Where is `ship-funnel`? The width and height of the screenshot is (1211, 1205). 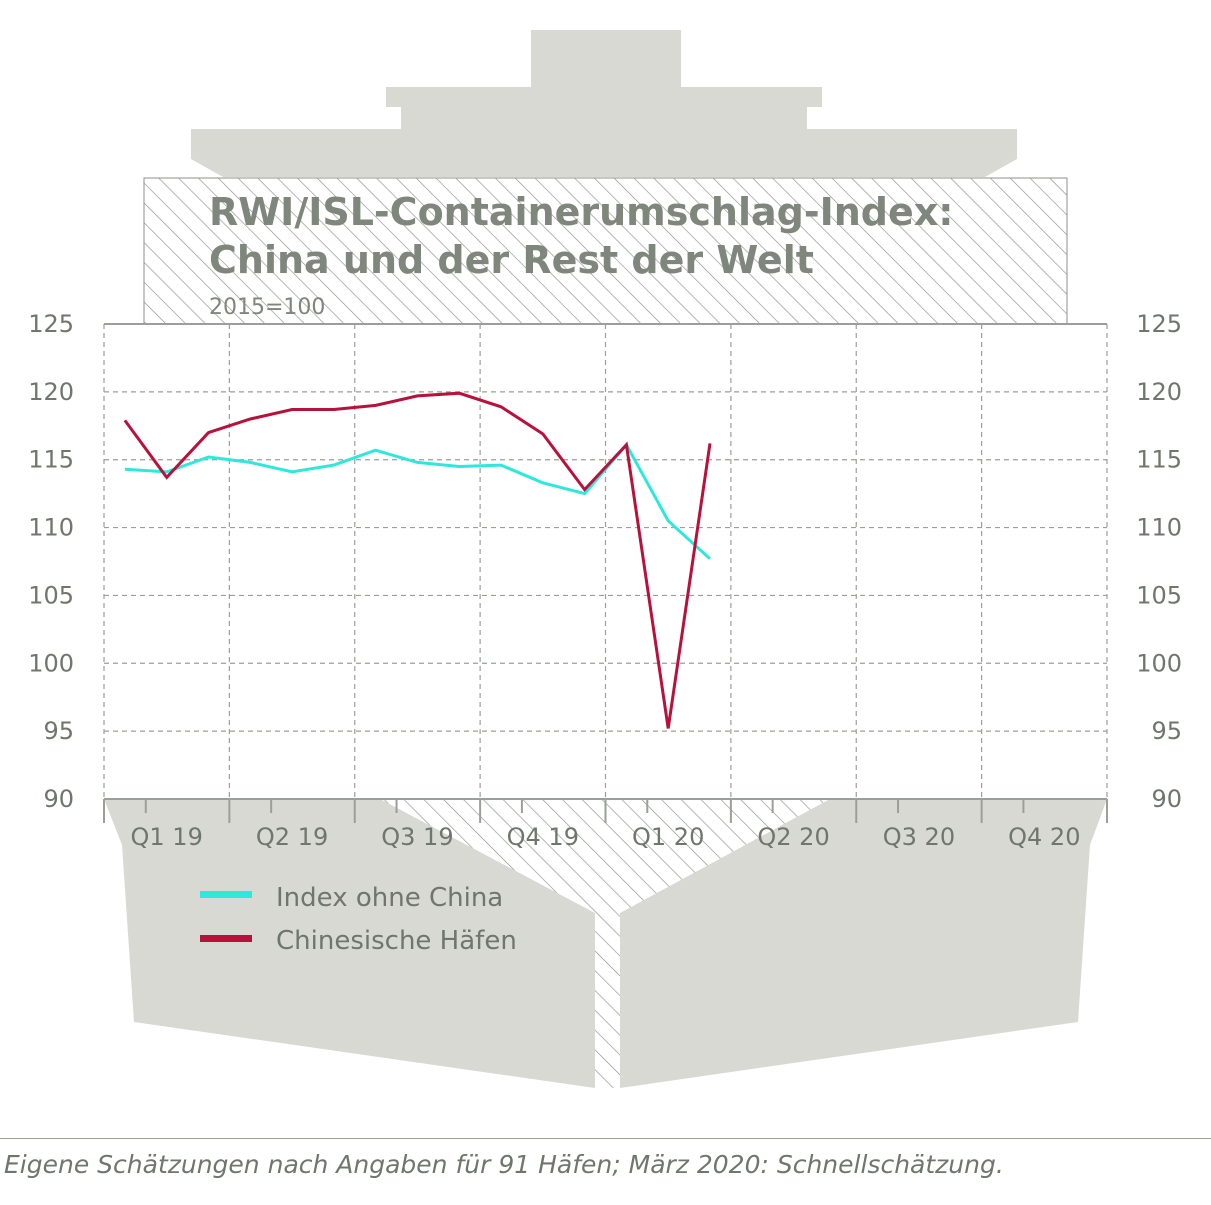
ship-funnel is located at coordinates (606, 59).